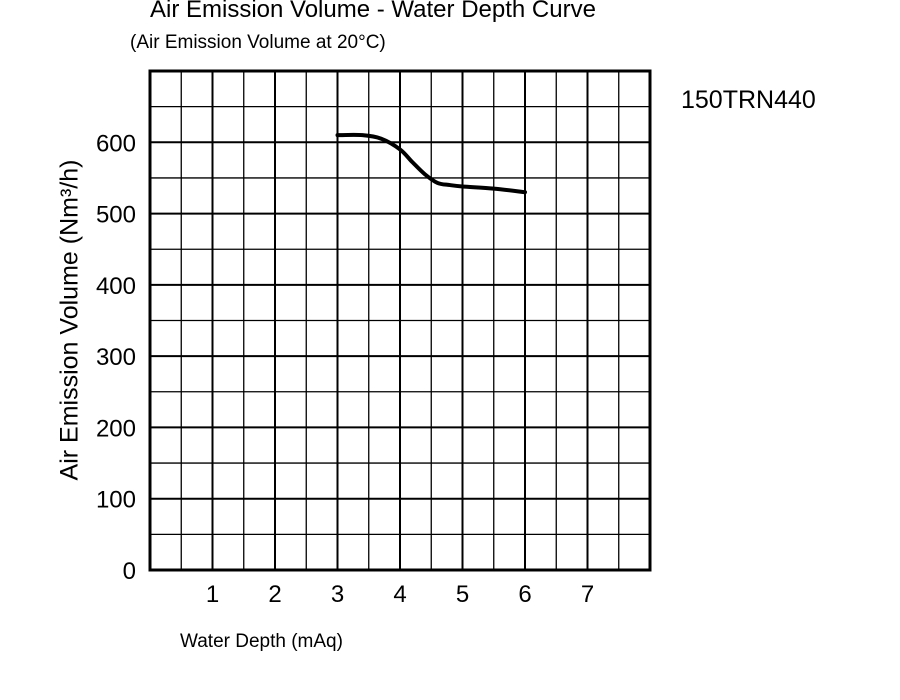 Image resolution: width=900 pixels, height=700 pixels. What do you see at coordinates (587, 594) in the screenshot?
I see `x-tick-label: 7` at bounding box center [587, 594].